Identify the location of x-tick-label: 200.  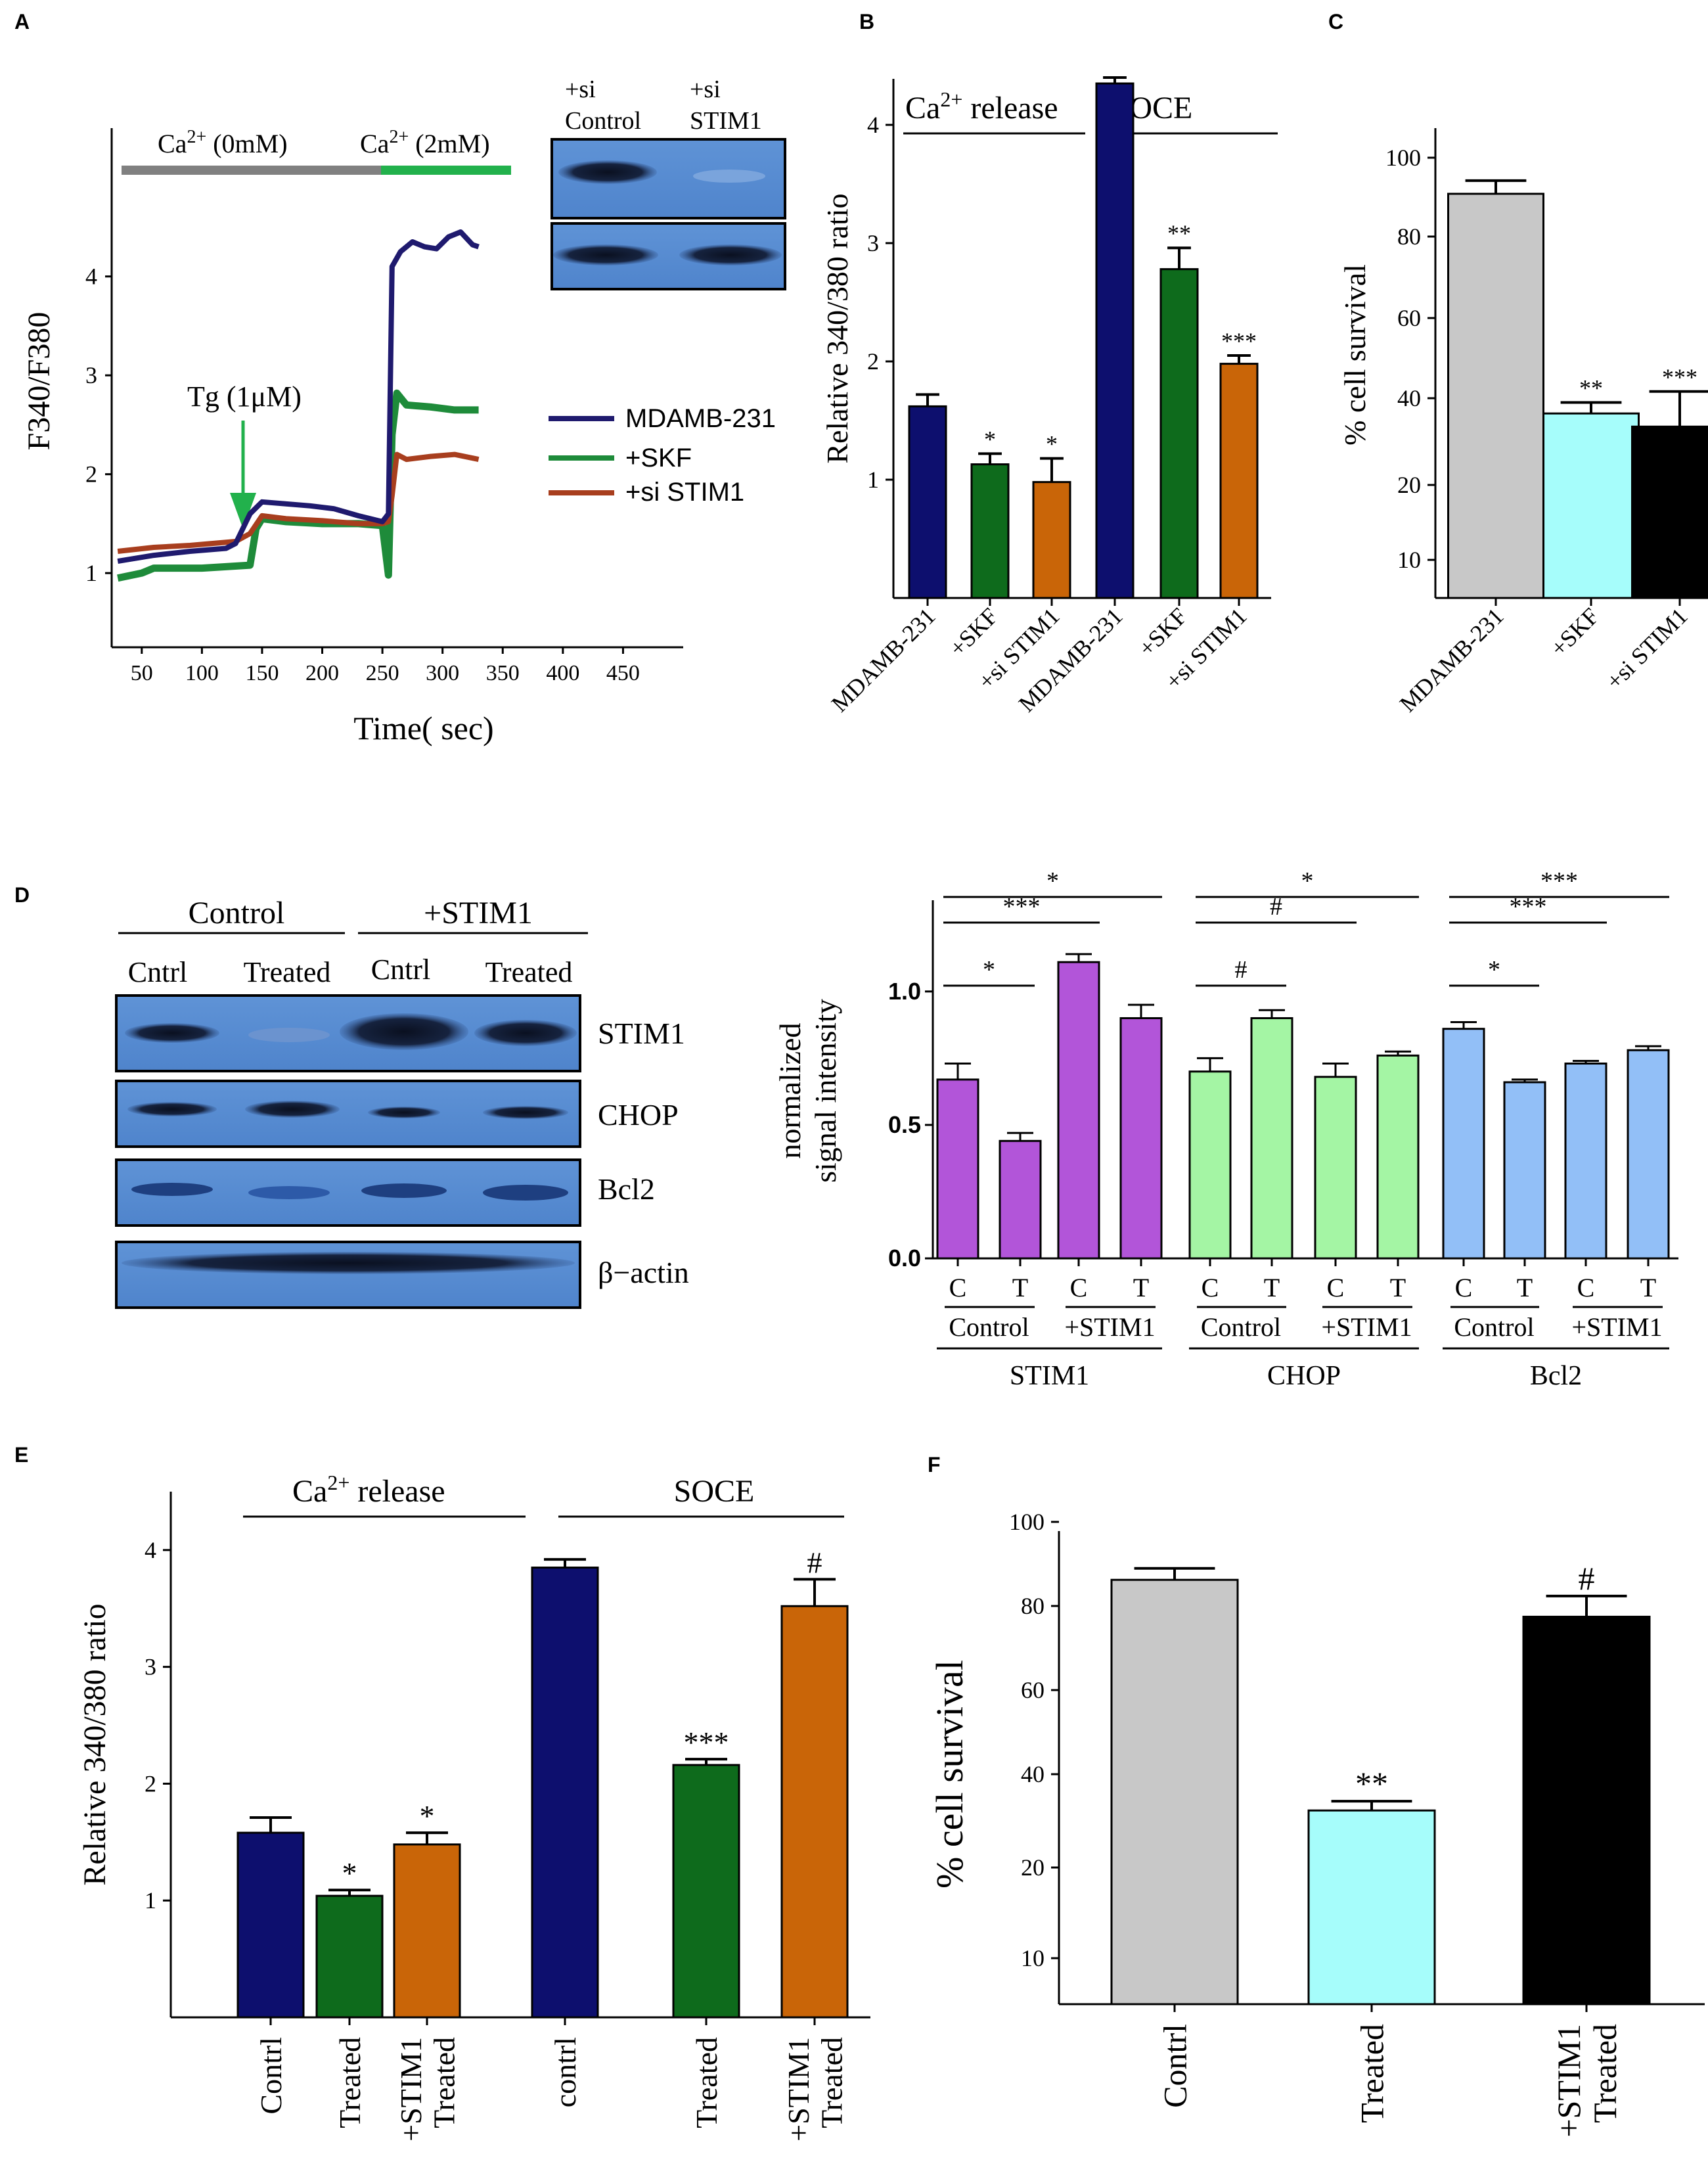
(322, 673).